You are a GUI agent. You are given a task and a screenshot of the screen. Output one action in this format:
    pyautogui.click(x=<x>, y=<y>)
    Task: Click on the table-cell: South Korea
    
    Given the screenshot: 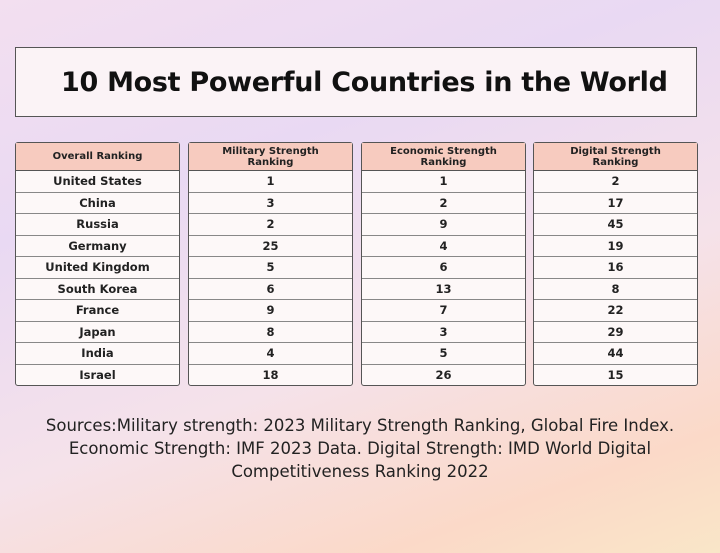 What is the action you would take?
    pyautogui.click(x=97, y=289)
    